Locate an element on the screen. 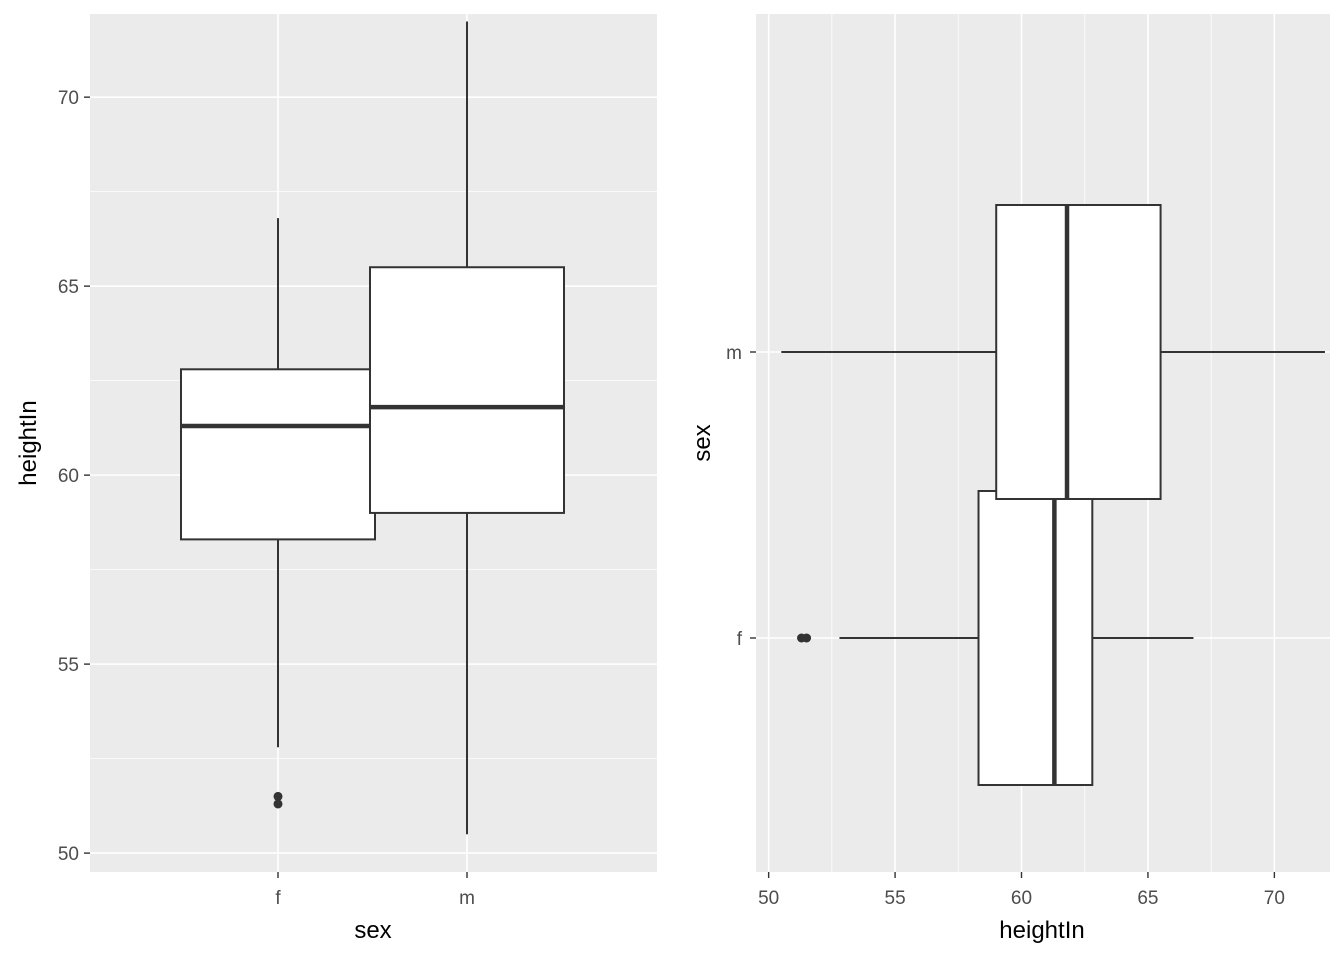 The image size is (1344, 960). y-tick-label: 60 is located at coordinates (68, 476).